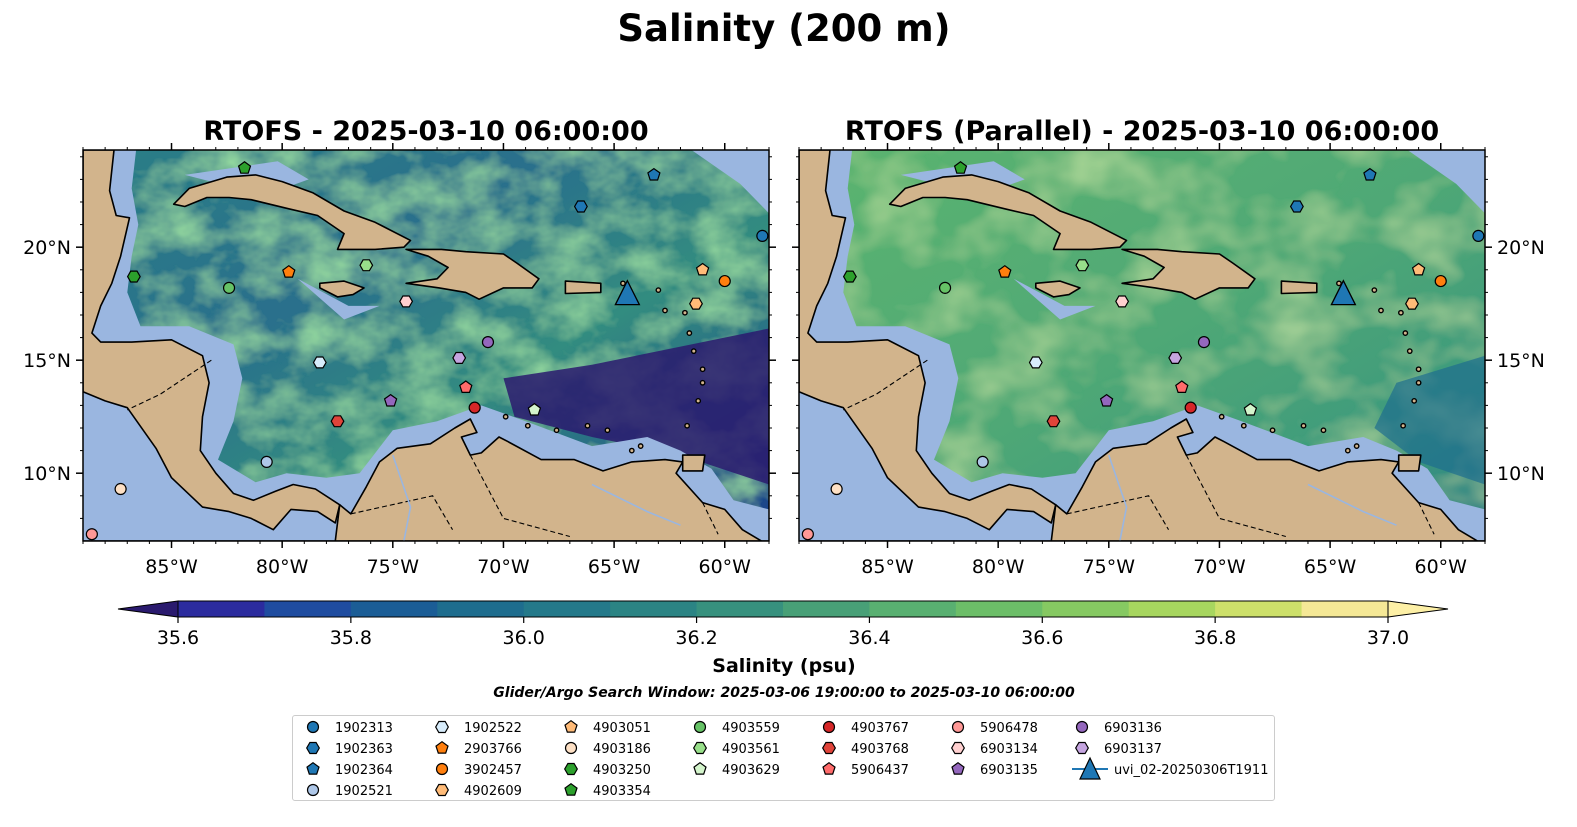 The height and width of the screenshot is (827, 1577). What do you see at coordinates (1133, 749) in the screenshot?
I see `legend-label: 6903137` at bounding box center [1133, 749].